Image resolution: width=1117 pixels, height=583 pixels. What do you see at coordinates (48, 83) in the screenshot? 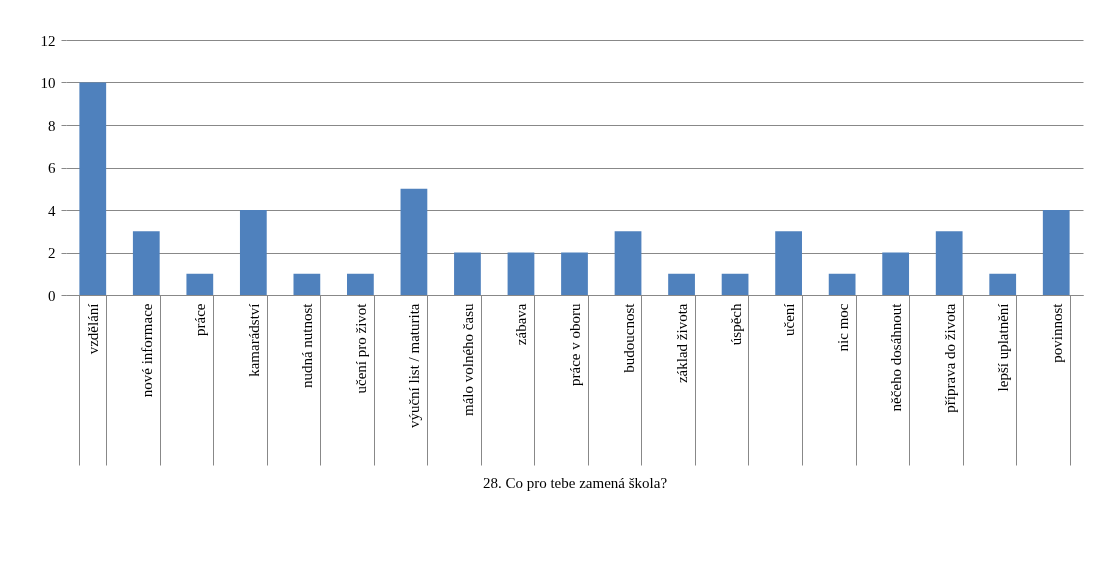
I see `y-tick-label: 10` at bounding box center [48, 83].